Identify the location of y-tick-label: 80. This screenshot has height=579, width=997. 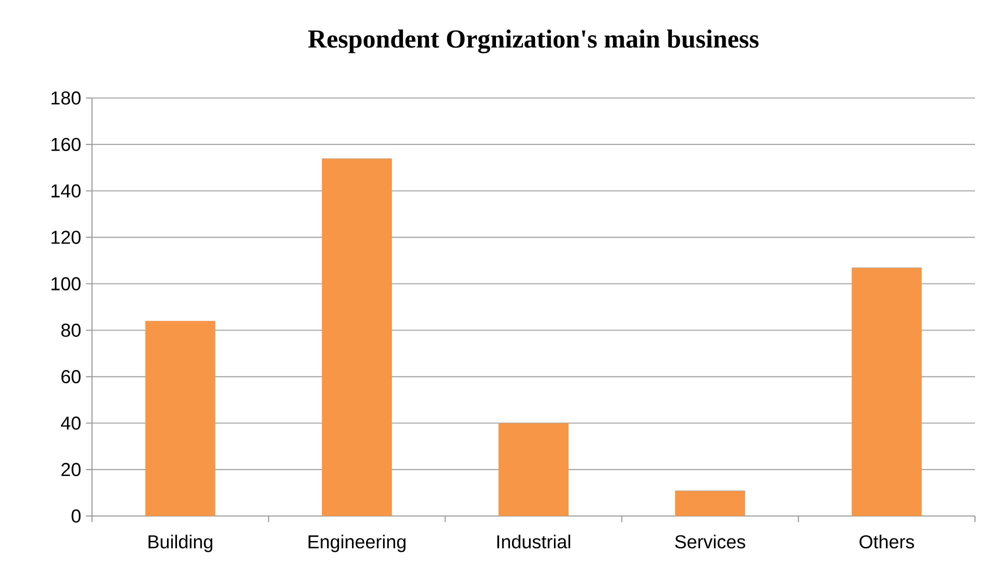
(71, 330).